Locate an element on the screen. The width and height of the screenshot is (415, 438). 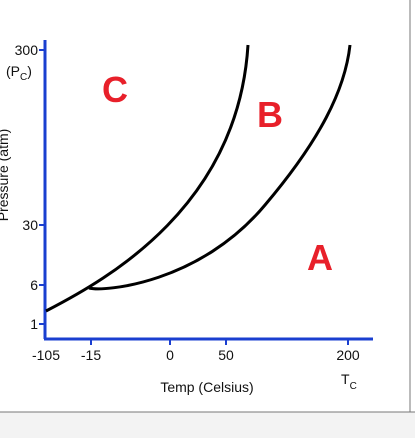
y-tick-label: 1 is located at coordinates (34, 324).